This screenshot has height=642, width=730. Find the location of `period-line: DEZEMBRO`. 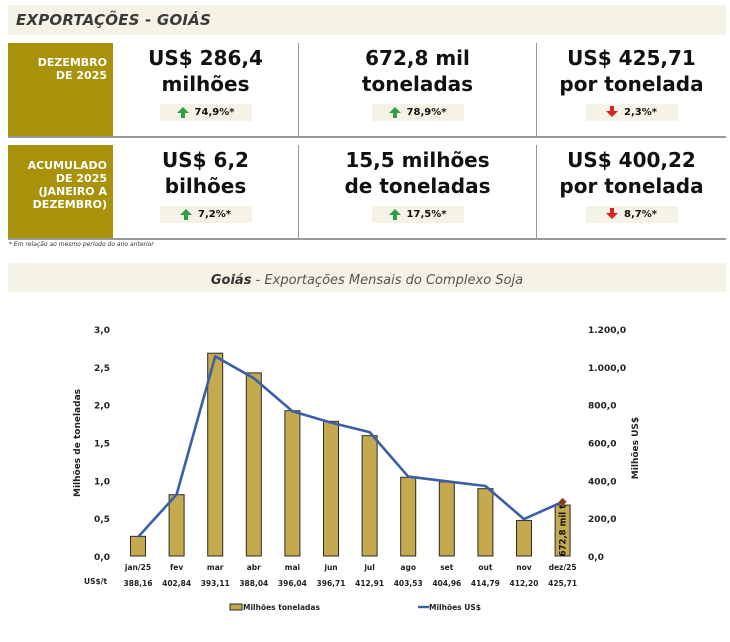

period-line: DEZEMBRO is located at coordinates (72, 62).